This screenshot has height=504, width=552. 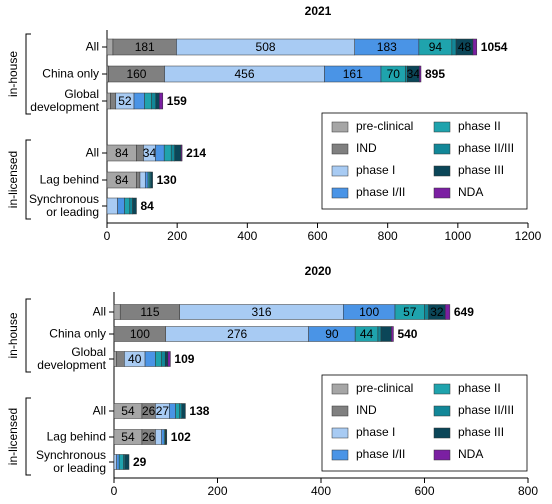 I want to click on segment-label: 32, so click(x=437, y=312).